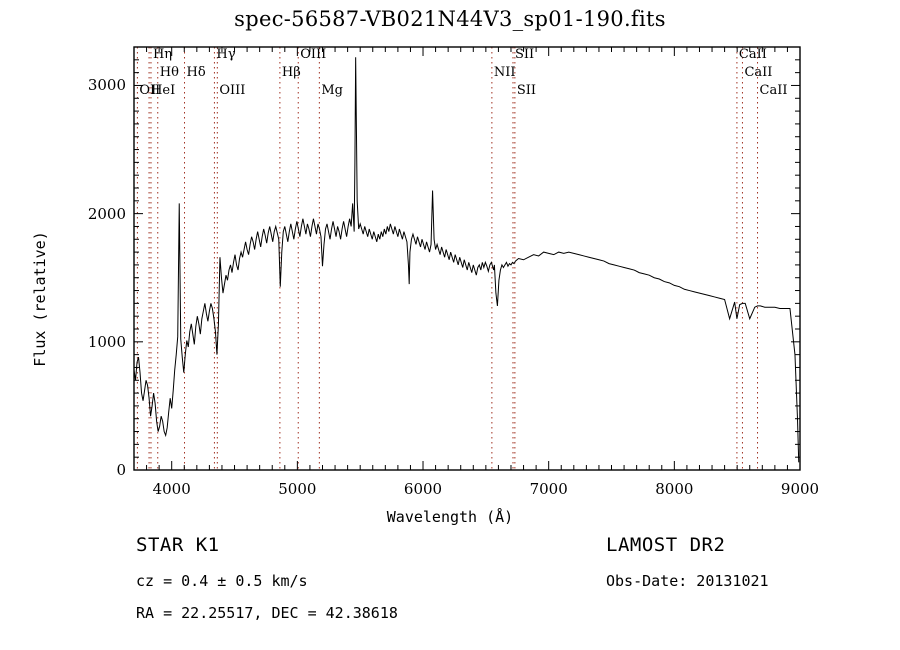 This screenshot has height=650, width=900. I want to click on line-label-CaII-8542: CaII, so click(758, 72).